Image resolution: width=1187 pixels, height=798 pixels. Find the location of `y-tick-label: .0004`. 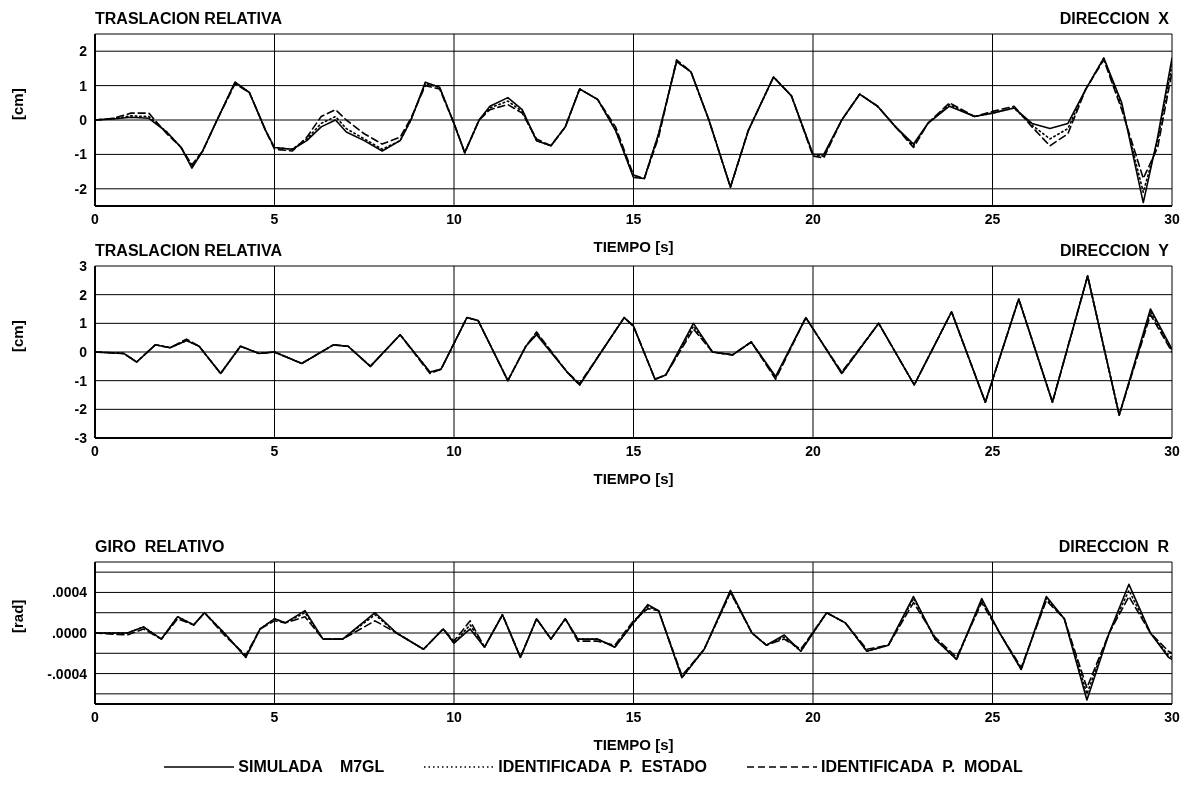

y-tick-label: .0004 is located at coordinates (69, 592).